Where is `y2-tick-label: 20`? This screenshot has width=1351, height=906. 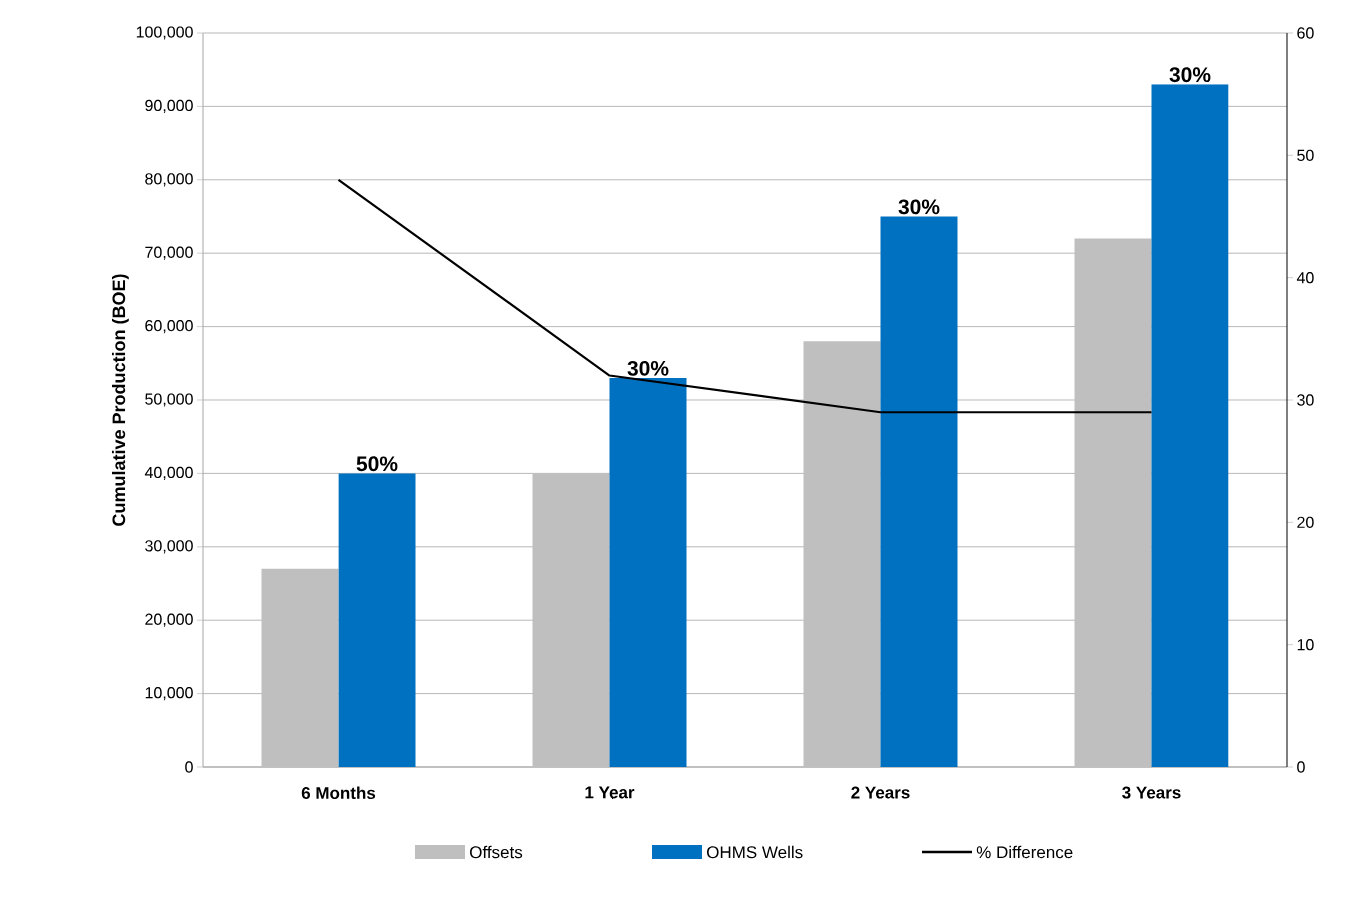 y2-tick-label: 20 is located at coordinates (1305, 522).